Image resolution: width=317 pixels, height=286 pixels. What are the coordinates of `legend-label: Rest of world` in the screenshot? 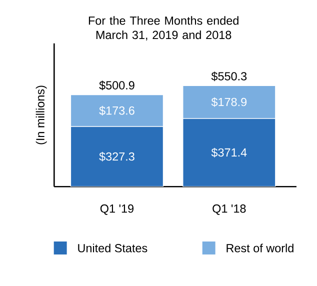 It's located at (260, 248).